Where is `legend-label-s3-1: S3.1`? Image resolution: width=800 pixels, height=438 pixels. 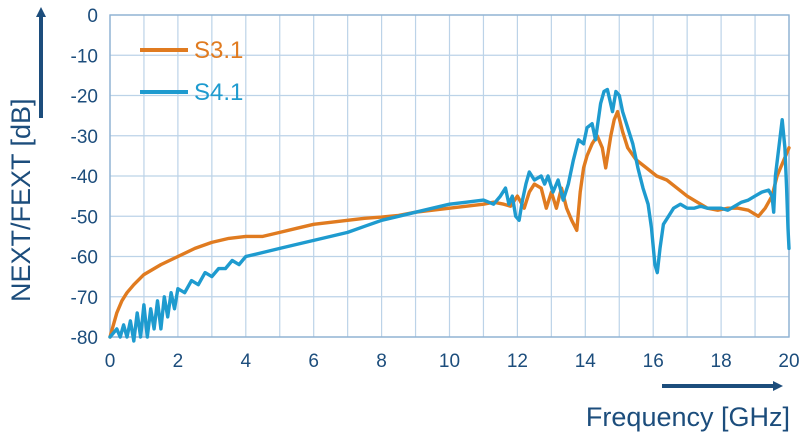
legend-label-s3-1: S3.1 is located at coordinates (218, 50).